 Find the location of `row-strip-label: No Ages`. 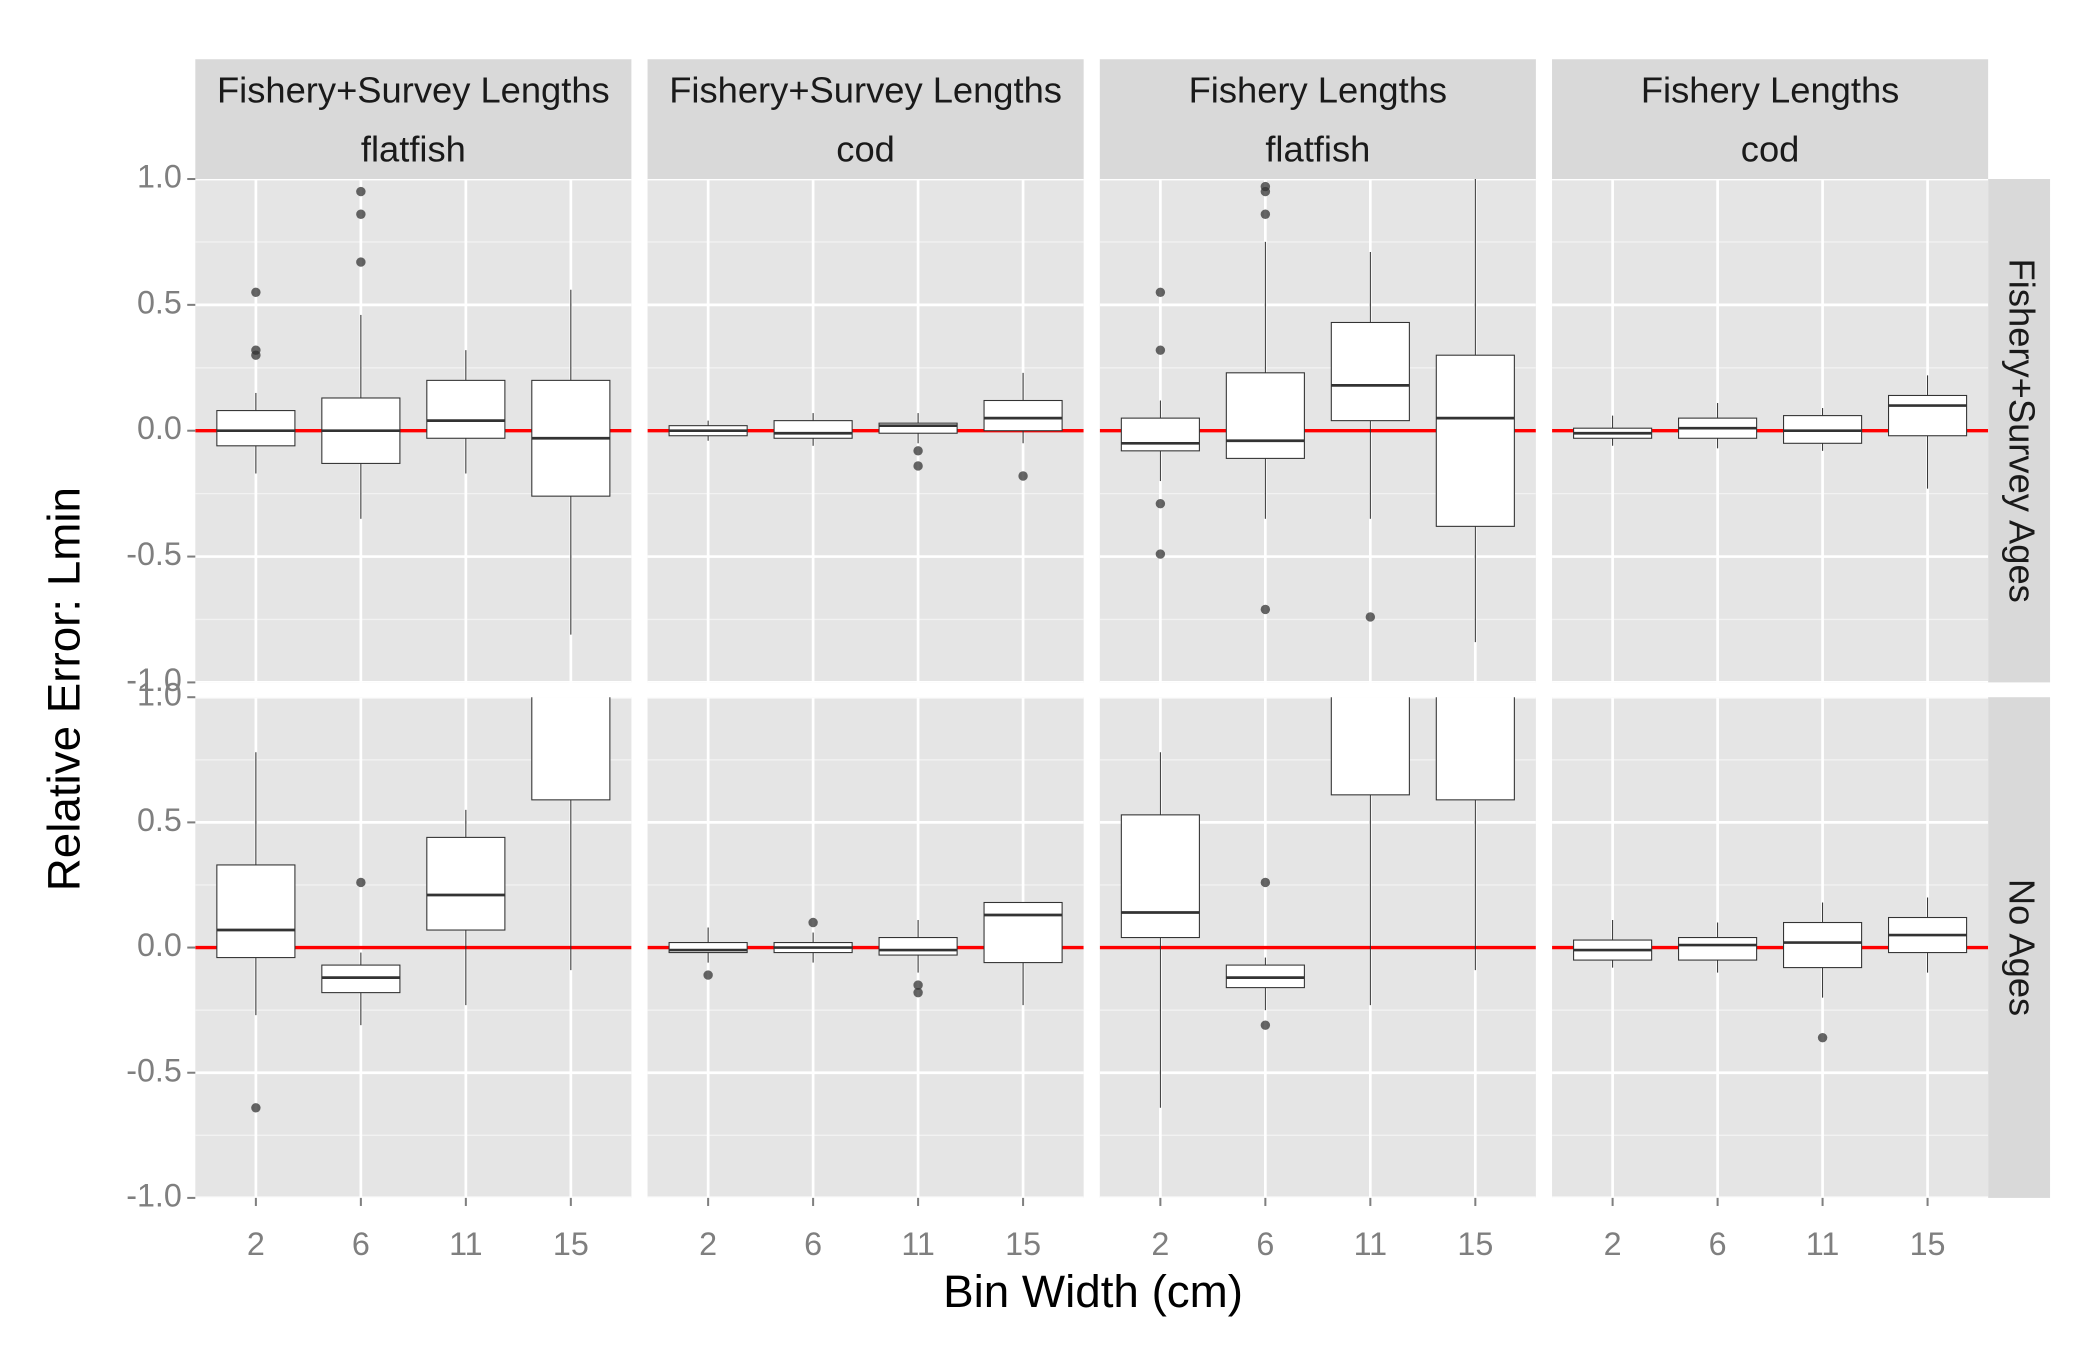

row-strip-label: No Ages is located at coordinates (2021, 947).